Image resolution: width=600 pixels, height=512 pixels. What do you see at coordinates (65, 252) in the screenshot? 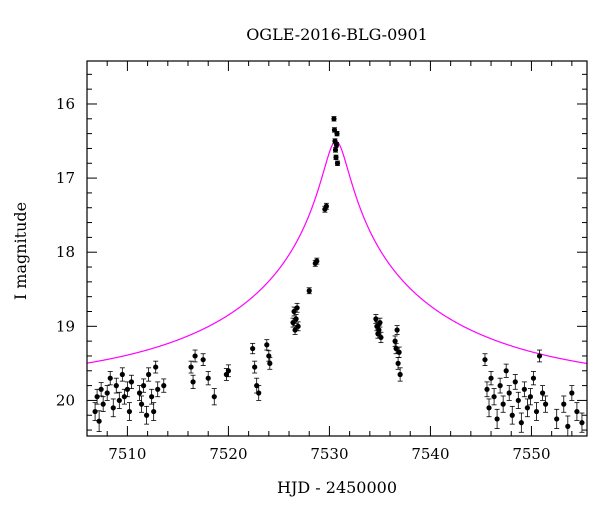
I see `y-tick-label: 18` at bounding box center [65, 252].